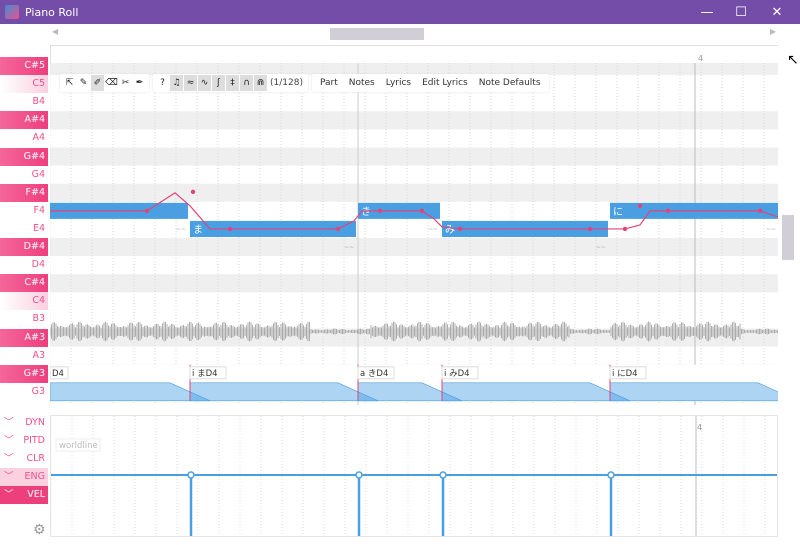 This screenshot has width=800, height=545. Describe the element at coordinates (24, 156) in the screenshot. I see `piano-key-gsharp4: G#4` at that location.